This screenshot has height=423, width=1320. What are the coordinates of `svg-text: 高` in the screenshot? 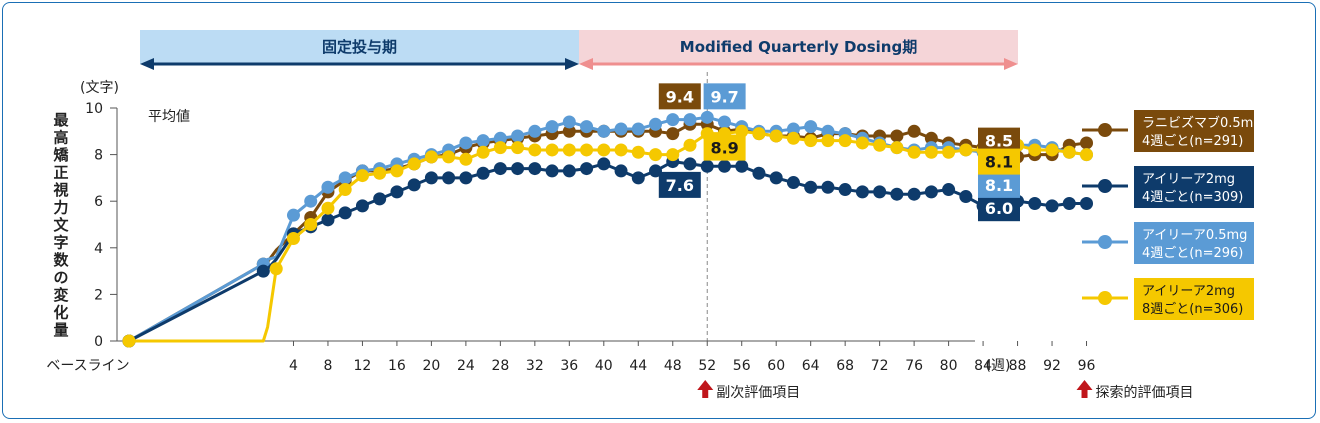 It's located at (60, 138).